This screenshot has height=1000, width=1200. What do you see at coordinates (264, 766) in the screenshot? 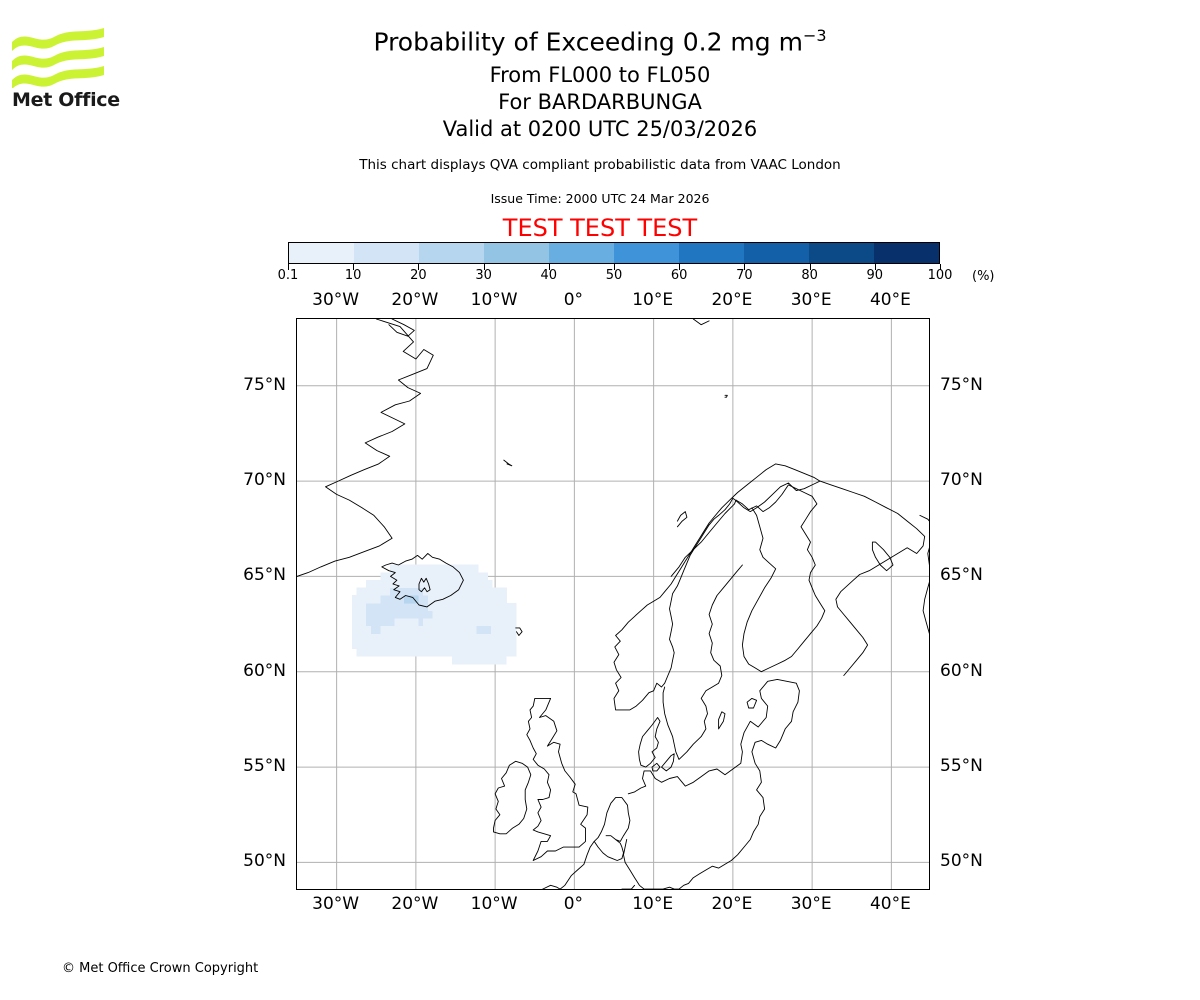
I see `lat-label-left-55°N: 55°N` at bounding box center [264, 766].